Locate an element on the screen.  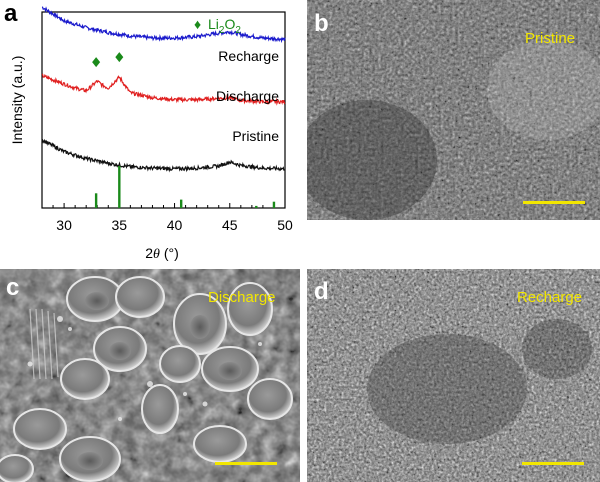
scale-bar-c is located at coordinates (246, 463).